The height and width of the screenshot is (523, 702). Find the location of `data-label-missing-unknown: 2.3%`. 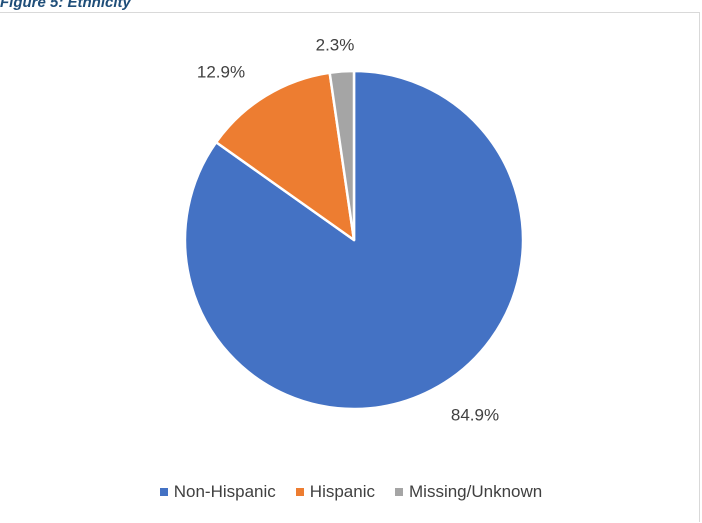

data-label-missing-unknown: 2.3% is located at coordinates (335, 44).